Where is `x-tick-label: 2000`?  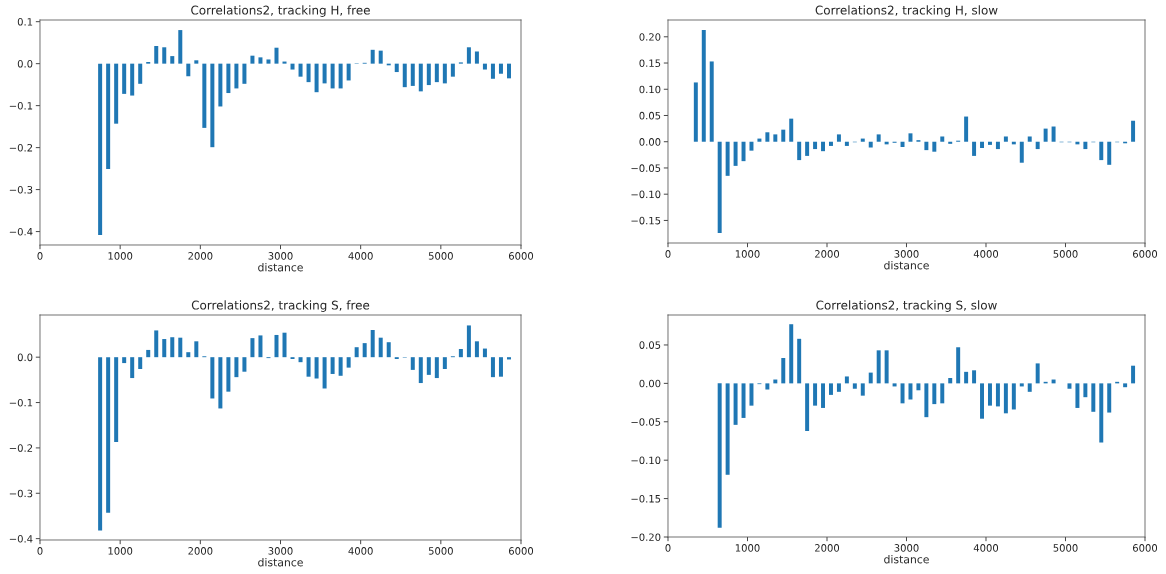 x-tick-label: 2000 is located at coordinates (827, 254).